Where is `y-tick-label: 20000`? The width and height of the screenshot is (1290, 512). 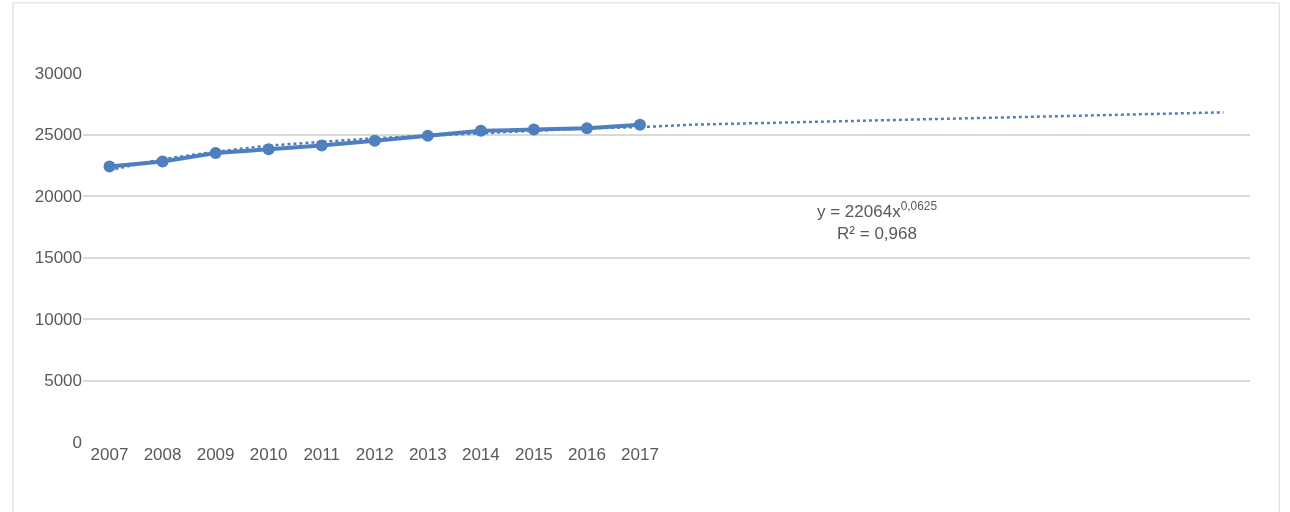 y-tick-label: 20000 is located at coordinates (58, 196).